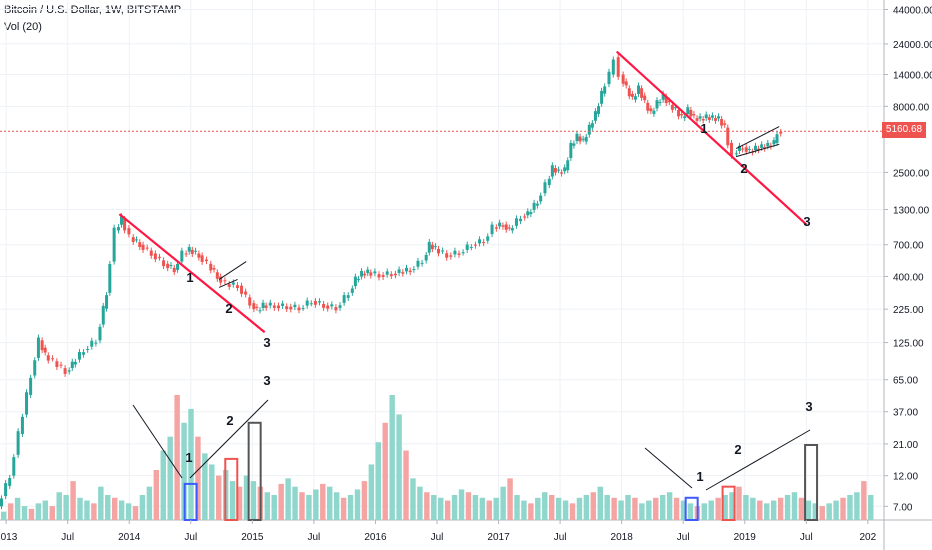 The width and height of the screenshot is (932, 550). Describe the element at coordinates (23, 27) in the screenshot. I see `volume-indicator-label: Vol (20)` at that location.